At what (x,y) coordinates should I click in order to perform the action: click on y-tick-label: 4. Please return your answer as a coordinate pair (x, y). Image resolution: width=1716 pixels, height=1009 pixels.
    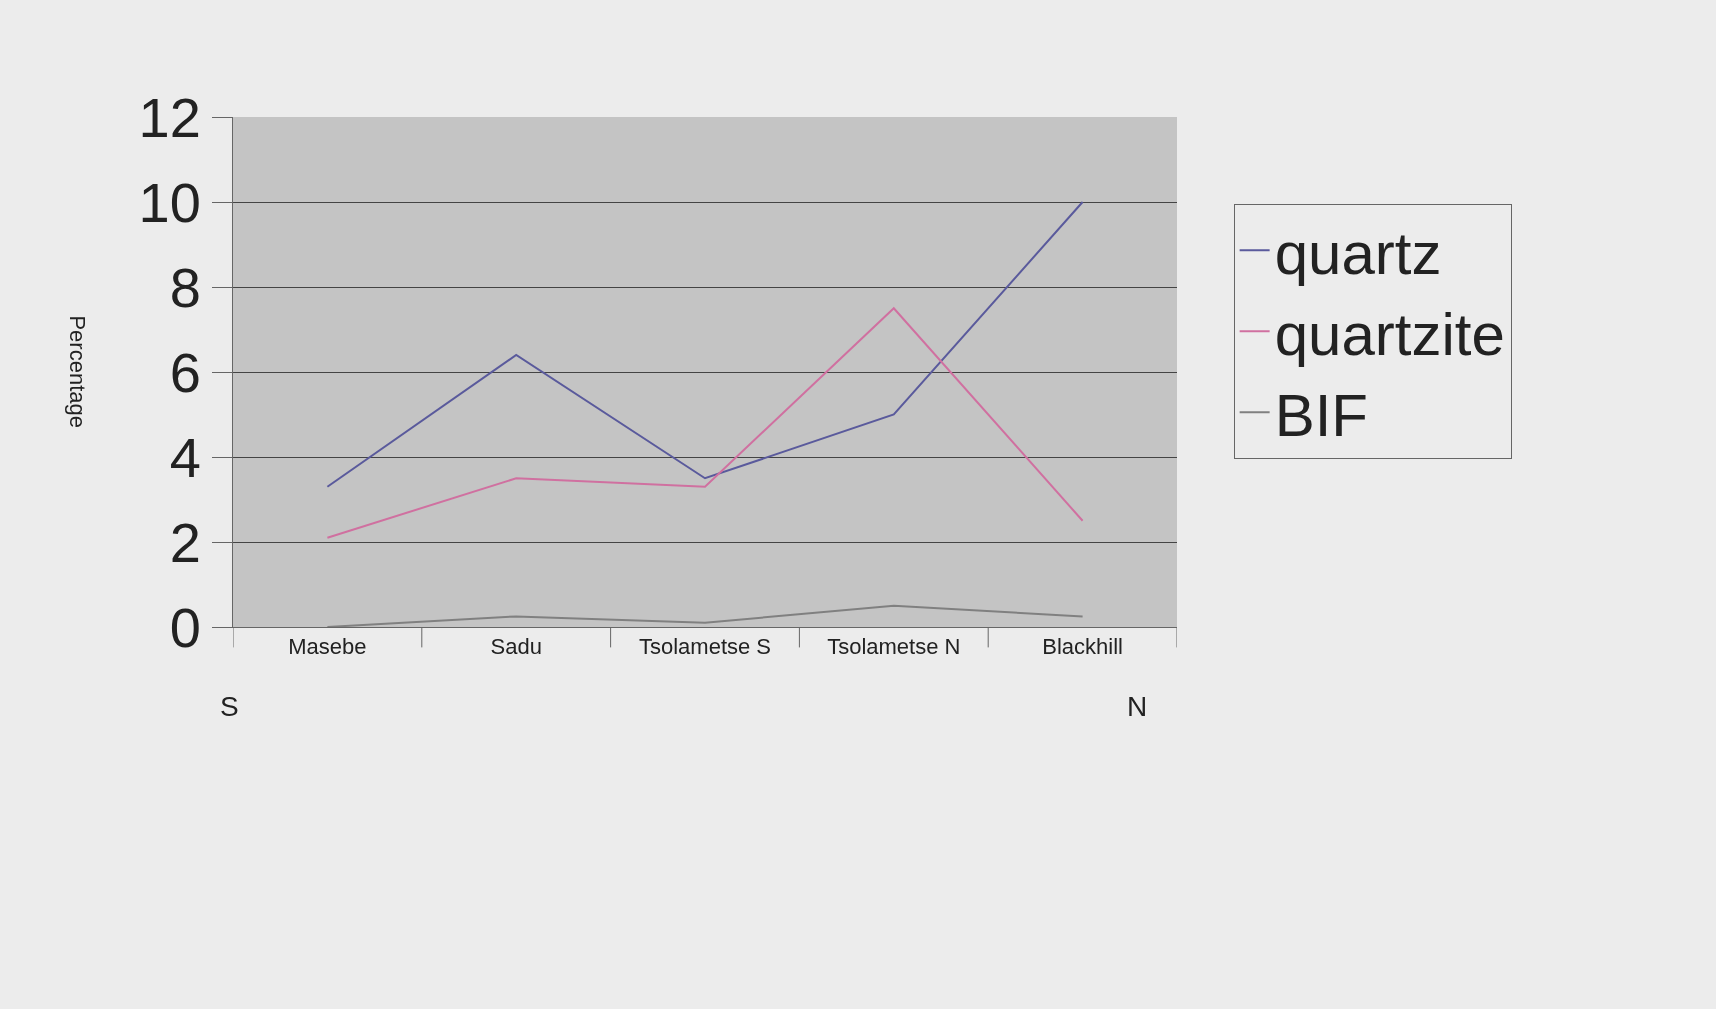
    Looking at the image, I should click on (185, 457).